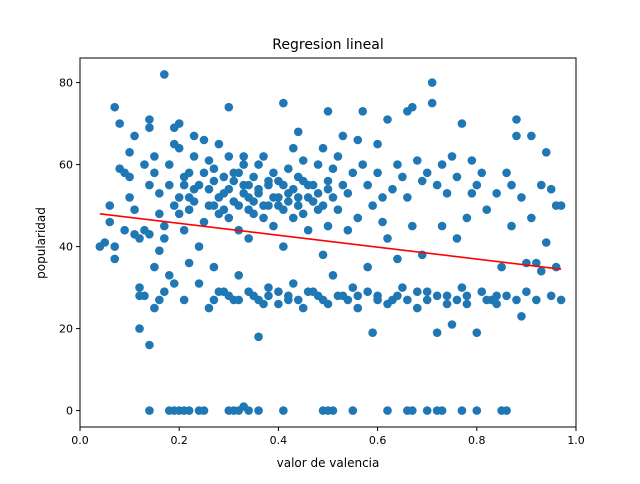 Image resolution: width=640 pixels, height=484 pixels. What do you see at coordinates (576, 440) in the screenshot?
I see `x-tick-label: 1.0` at bounding box center [576, 440].